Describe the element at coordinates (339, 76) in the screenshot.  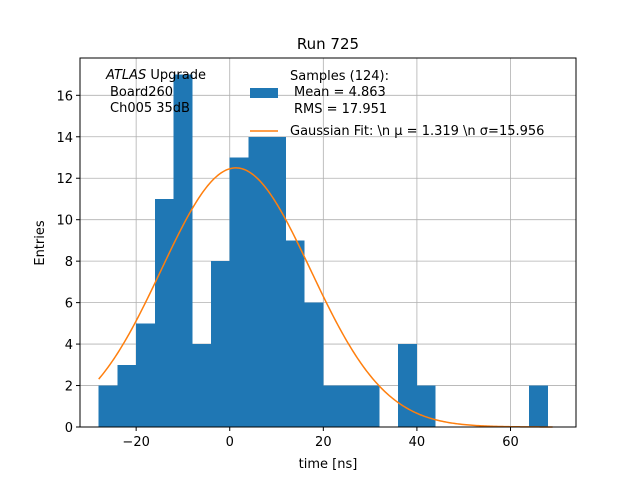
I see `legend-histogram-title: Samples (124):` at that location.